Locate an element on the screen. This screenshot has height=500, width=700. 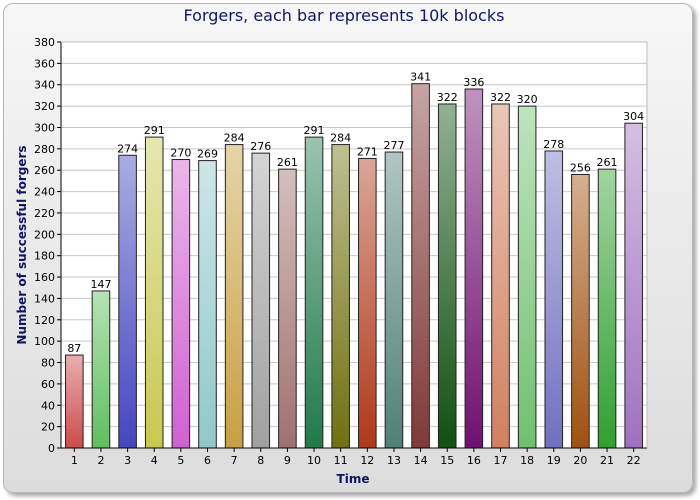
chart-title: Forgers, each bar represents 10k blocks is located at coordinates (344, 15).